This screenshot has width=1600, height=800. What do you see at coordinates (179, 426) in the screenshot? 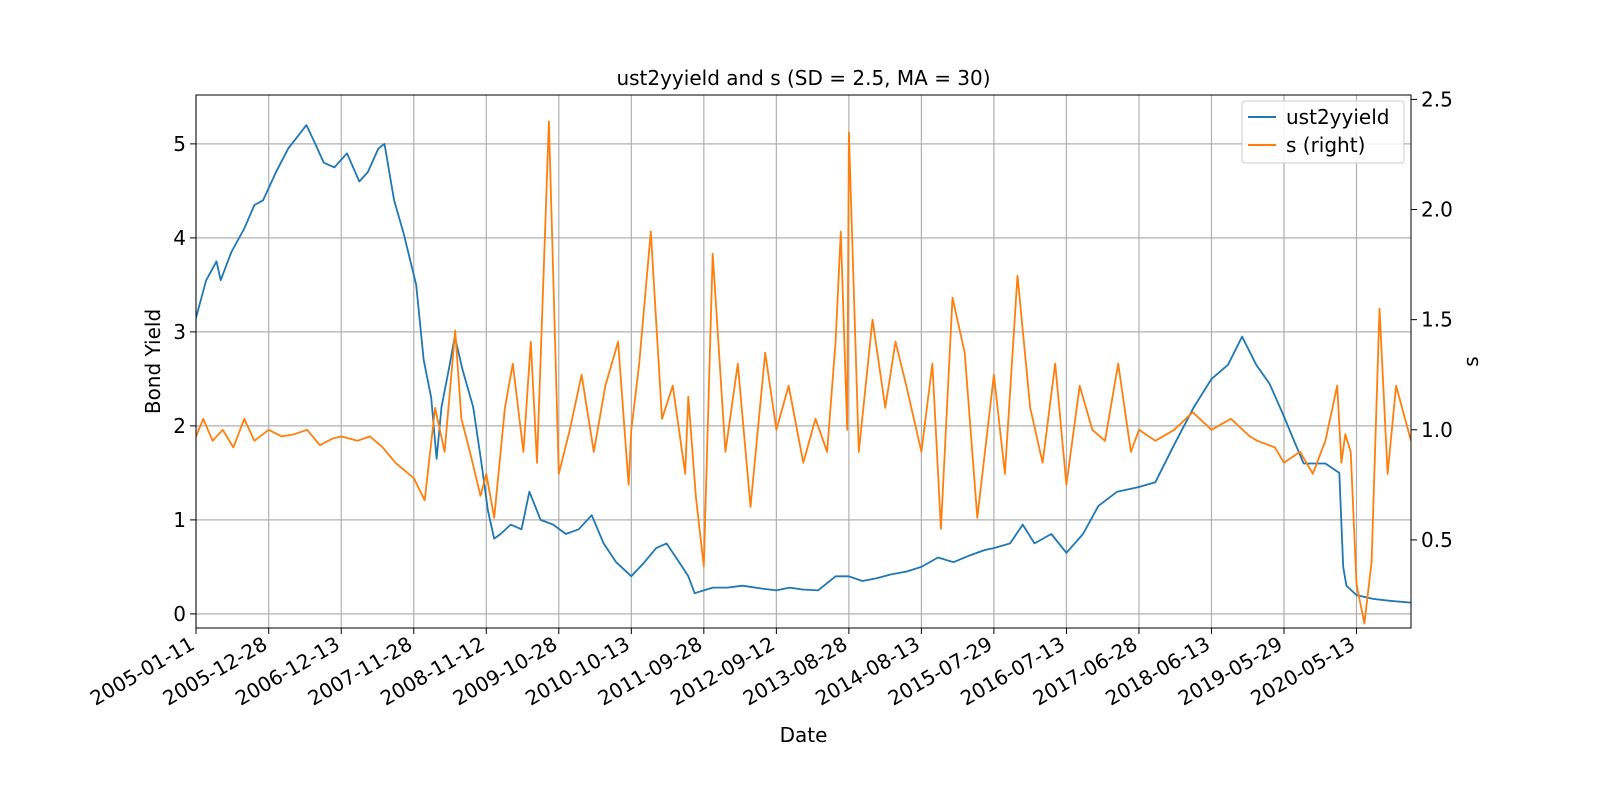
I see `y-tick-label-left: 2` at bounding box center [179, 426].